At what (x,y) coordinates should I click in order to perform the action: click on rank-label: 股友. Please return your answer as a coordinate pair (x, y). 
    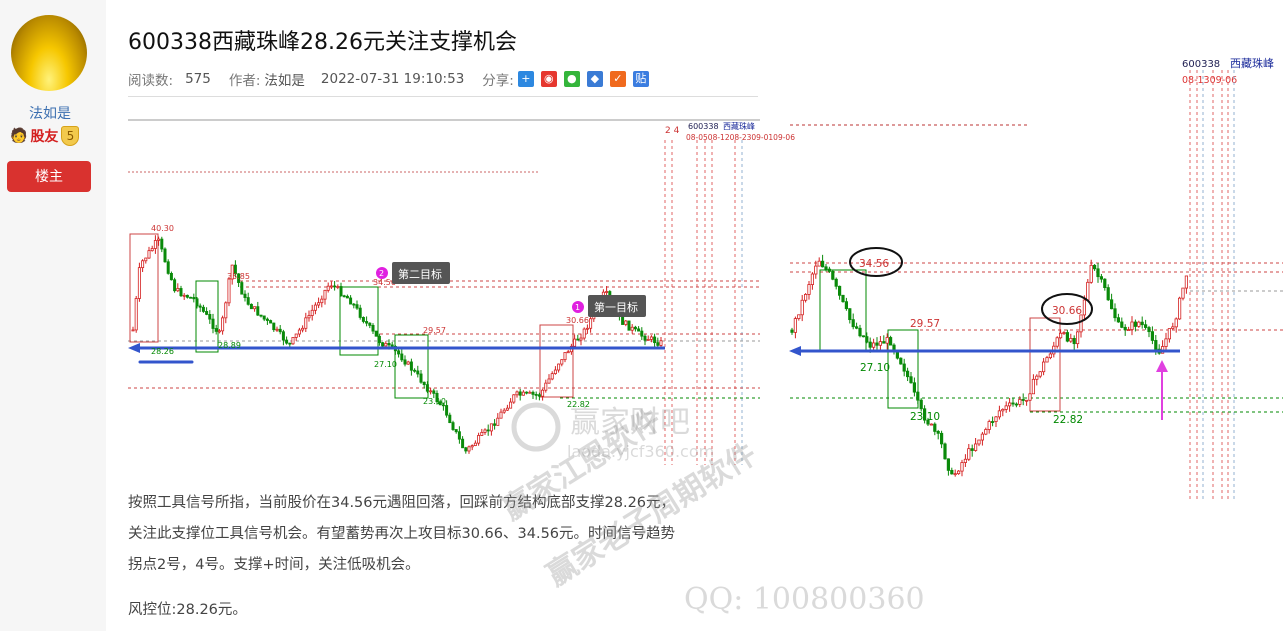
    Looking at the image, I should click on (44, 137).